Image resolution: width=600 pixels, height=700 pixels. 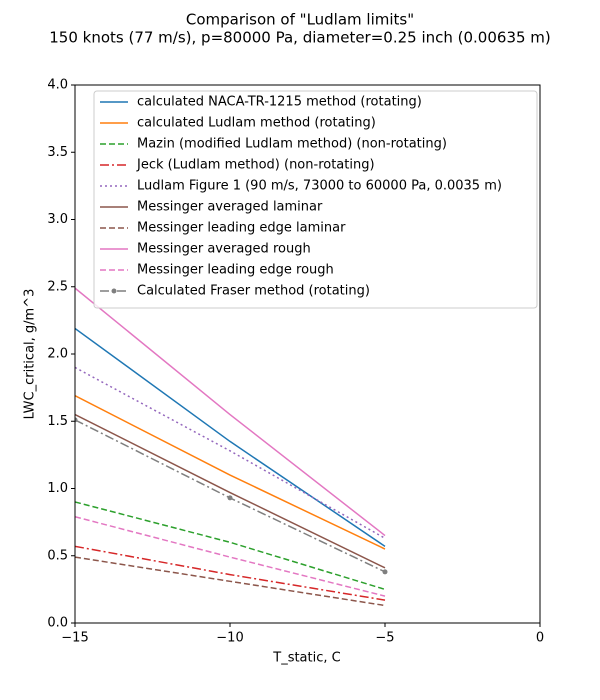 I want to click on legend-label: Messinger averaged rough, so click(x=224, y=249).